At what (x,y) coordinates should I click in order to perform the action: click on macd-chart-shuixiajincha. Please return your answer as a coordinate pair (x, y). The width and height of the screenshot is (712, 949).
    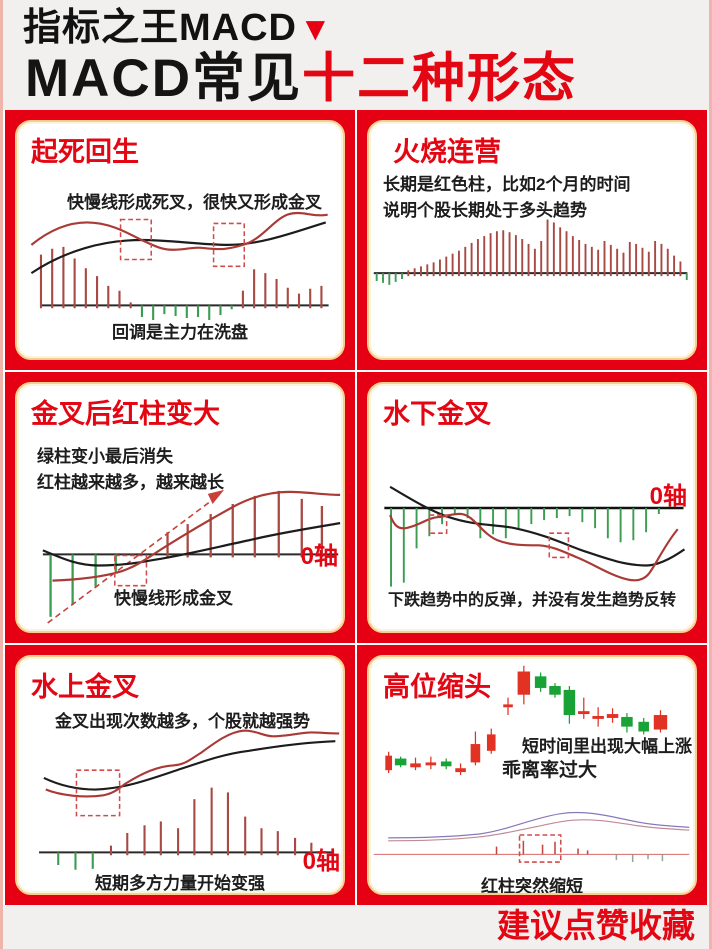
    Looking at the image, I should click on (535, 536).